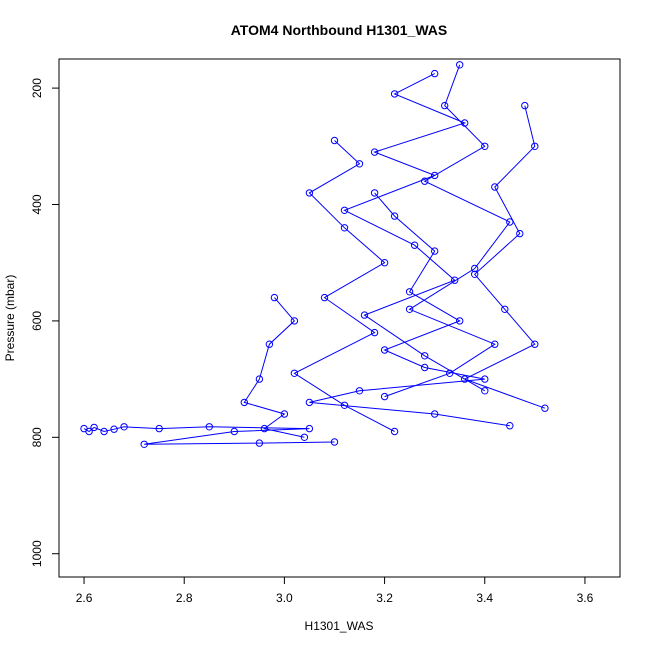 This screenshot has width=650, height=650. What do you see at coordinates (284, 598) in the screenshot?
I see `x-tick-label: 3.0` at bounding box center [284, 598].